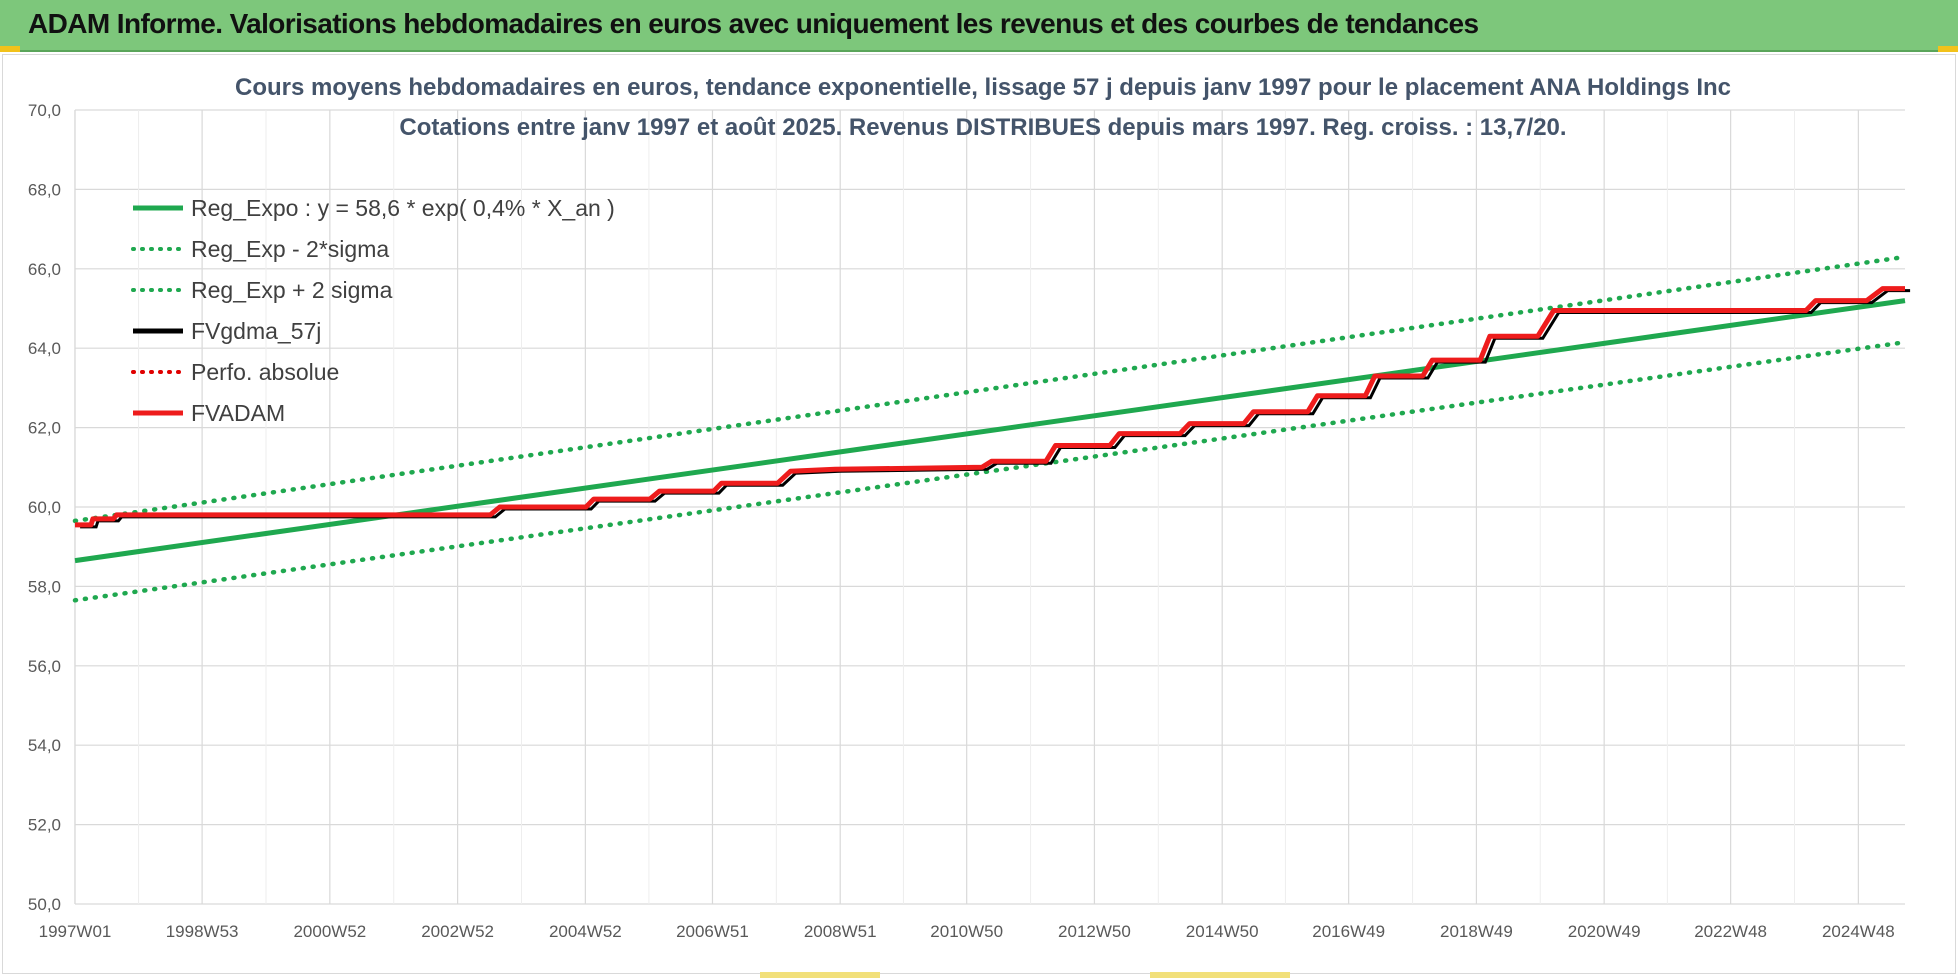 This screenshot has width=1958, height=978. Describe the element at coordinates (75, 931) in the screenshot. I see `x-tick-label: 1997W01` at that location.